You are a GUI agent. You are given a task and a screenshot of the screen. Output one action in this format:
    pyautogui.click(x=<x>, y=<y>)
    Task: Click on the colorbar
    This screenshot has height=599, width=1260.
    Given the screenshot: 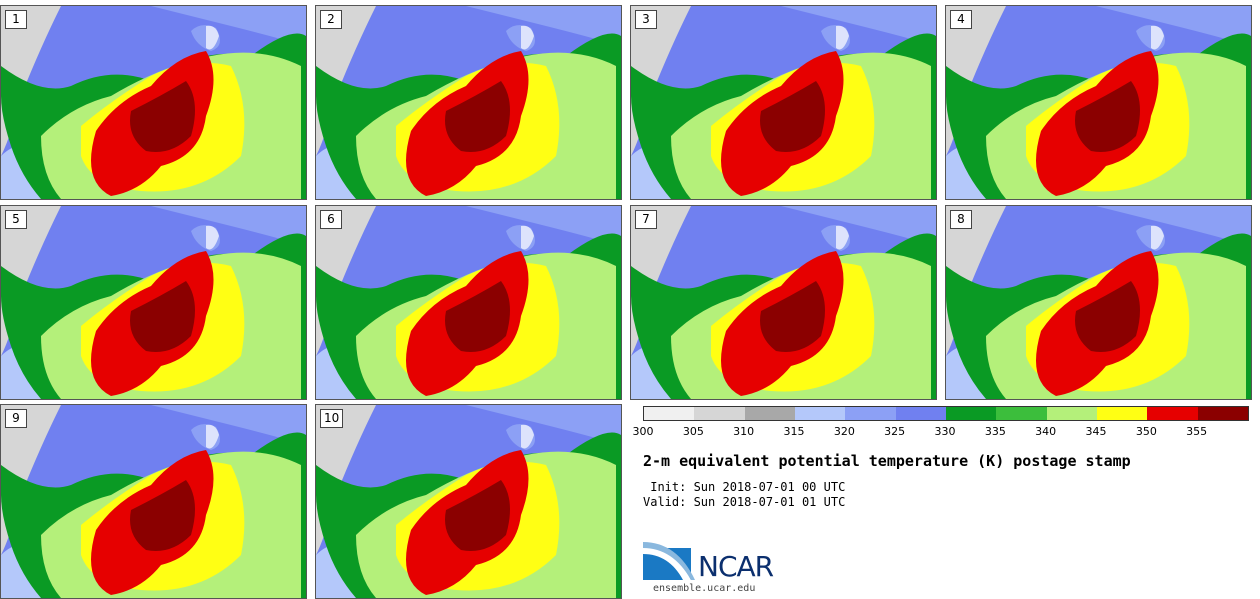 What is the action you would take?
    pyautogui.click(x=946, y=413)
    